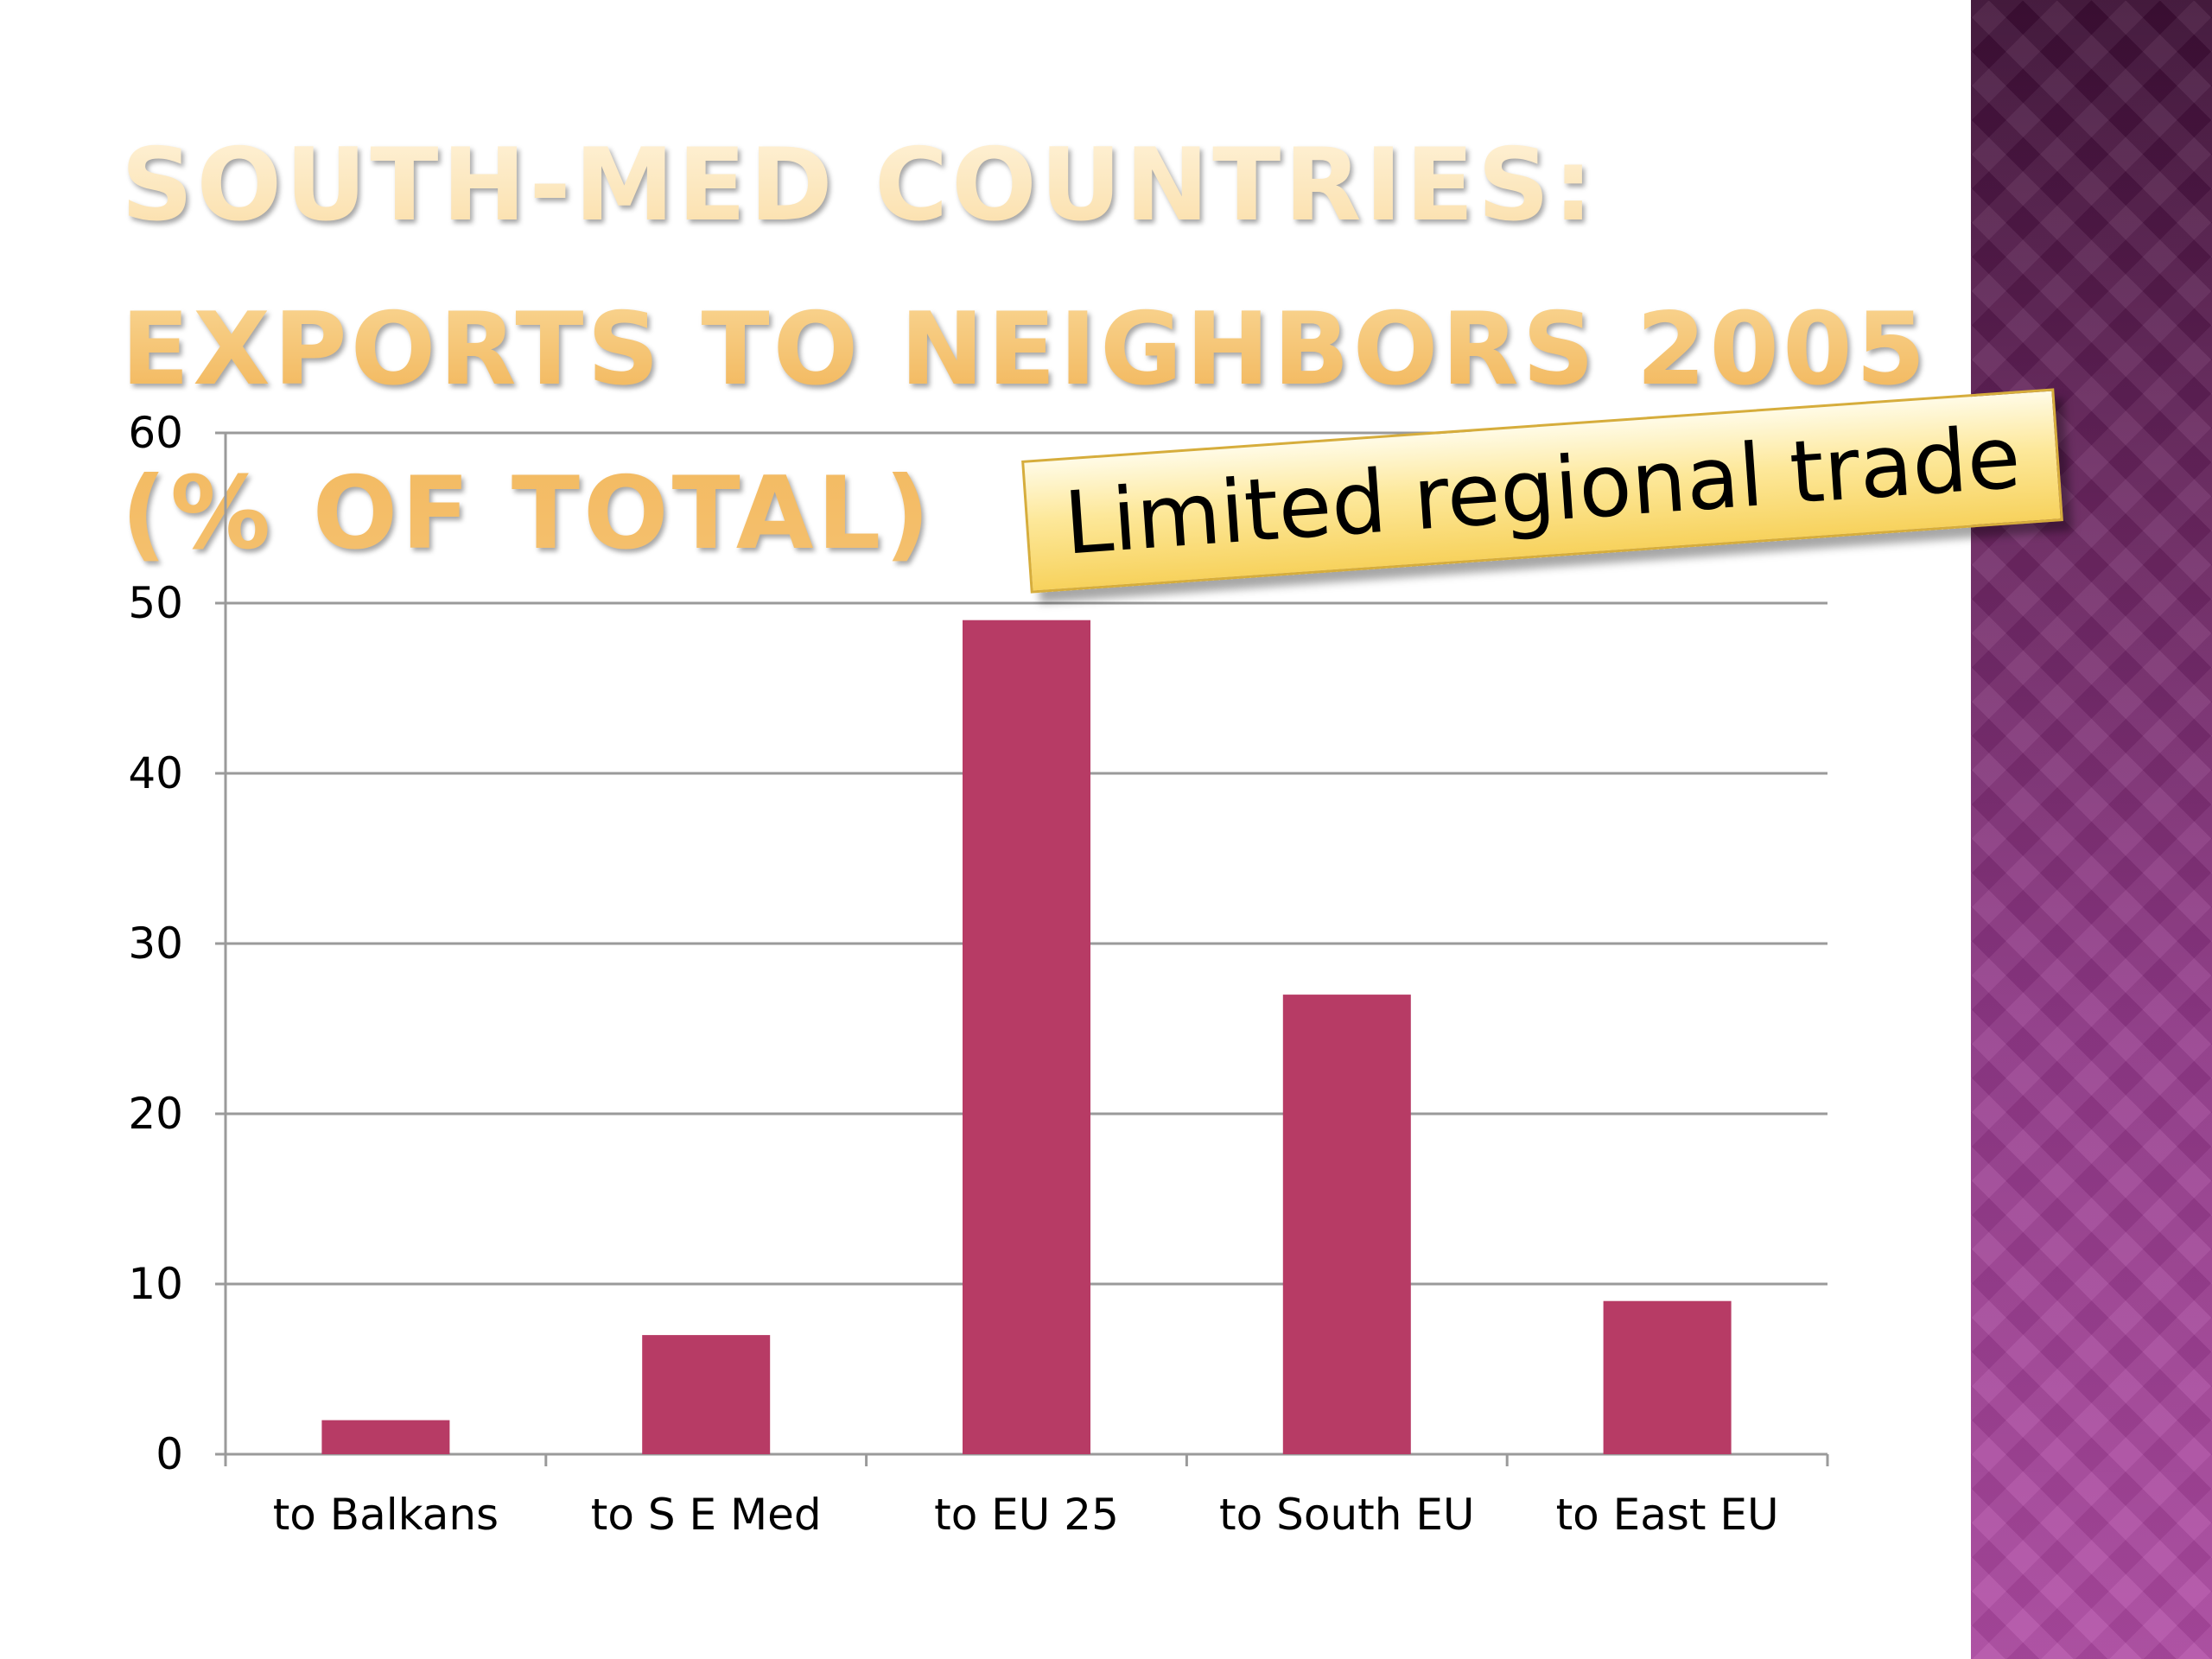 The height and width of the screenshot is (1659, 2212). I want to click on y-tick-label: 40, so click(155, 773).